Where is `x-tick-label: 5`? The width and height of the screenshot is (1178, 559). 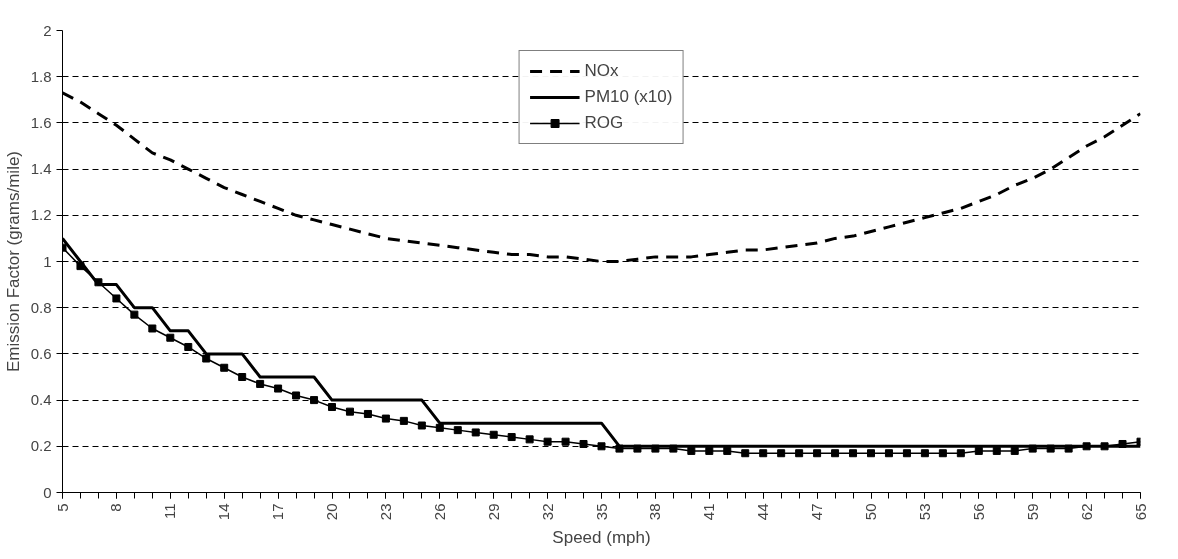 x-tick-label: 5 is located at coordinates (62, 507).